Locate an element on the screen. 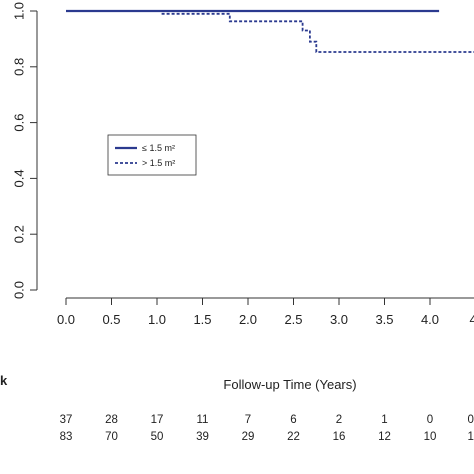  survival-curves is located at coordinates (270, 31).